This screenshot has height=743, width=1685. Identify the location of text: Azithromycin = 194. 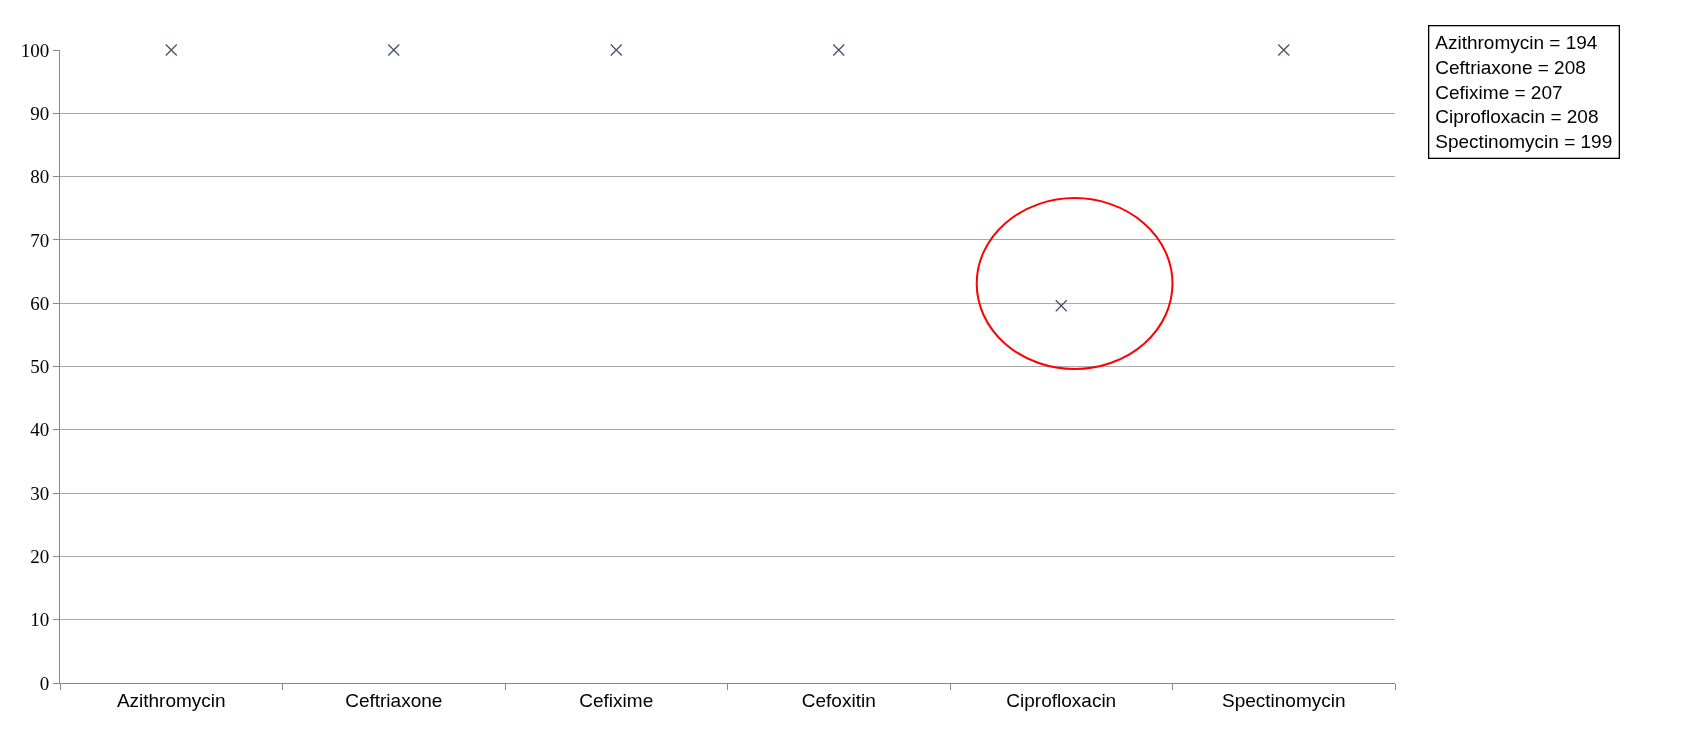
(1516, 43).